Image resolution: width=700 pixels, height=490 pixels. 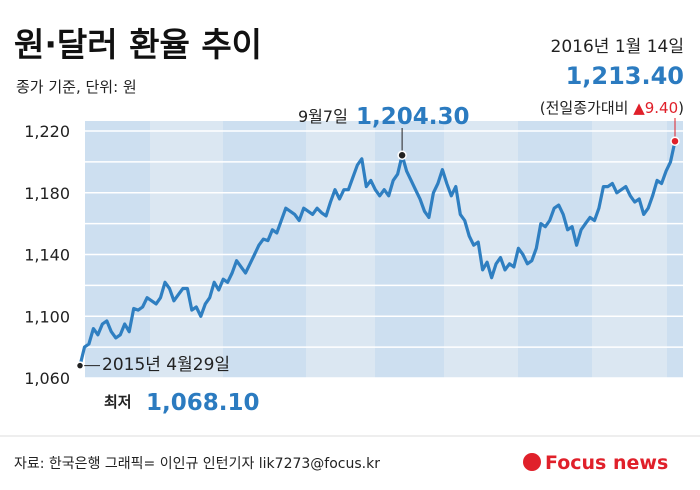 What do you see at coordinates (166, 365) in the screenshot?
I see `low-date-label: 2015년 4월29일` at bounding box center [166, 365].